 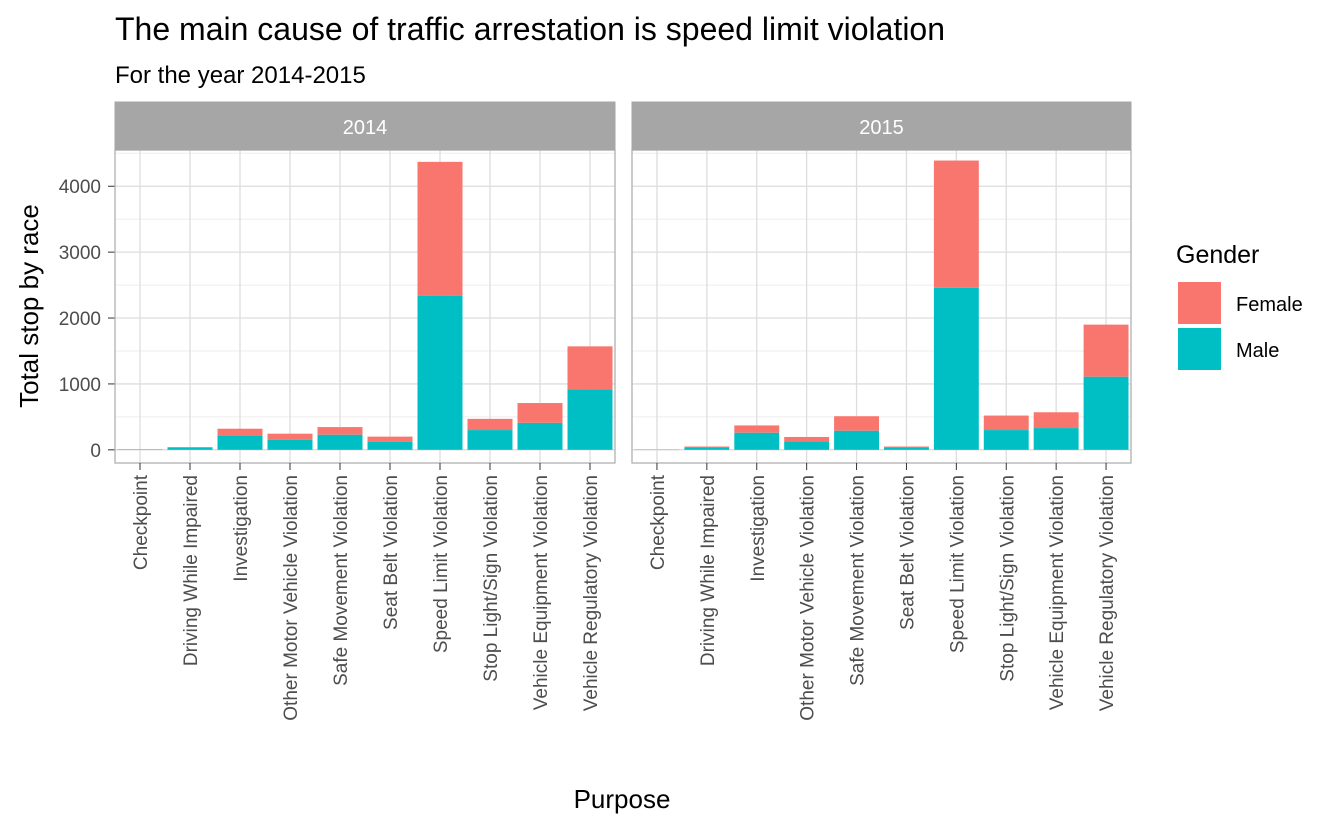 What do you see at coordinates (80, 385) in the screenshot?
I see `y-tick-label: 1000` at bounding box center [80, 385].